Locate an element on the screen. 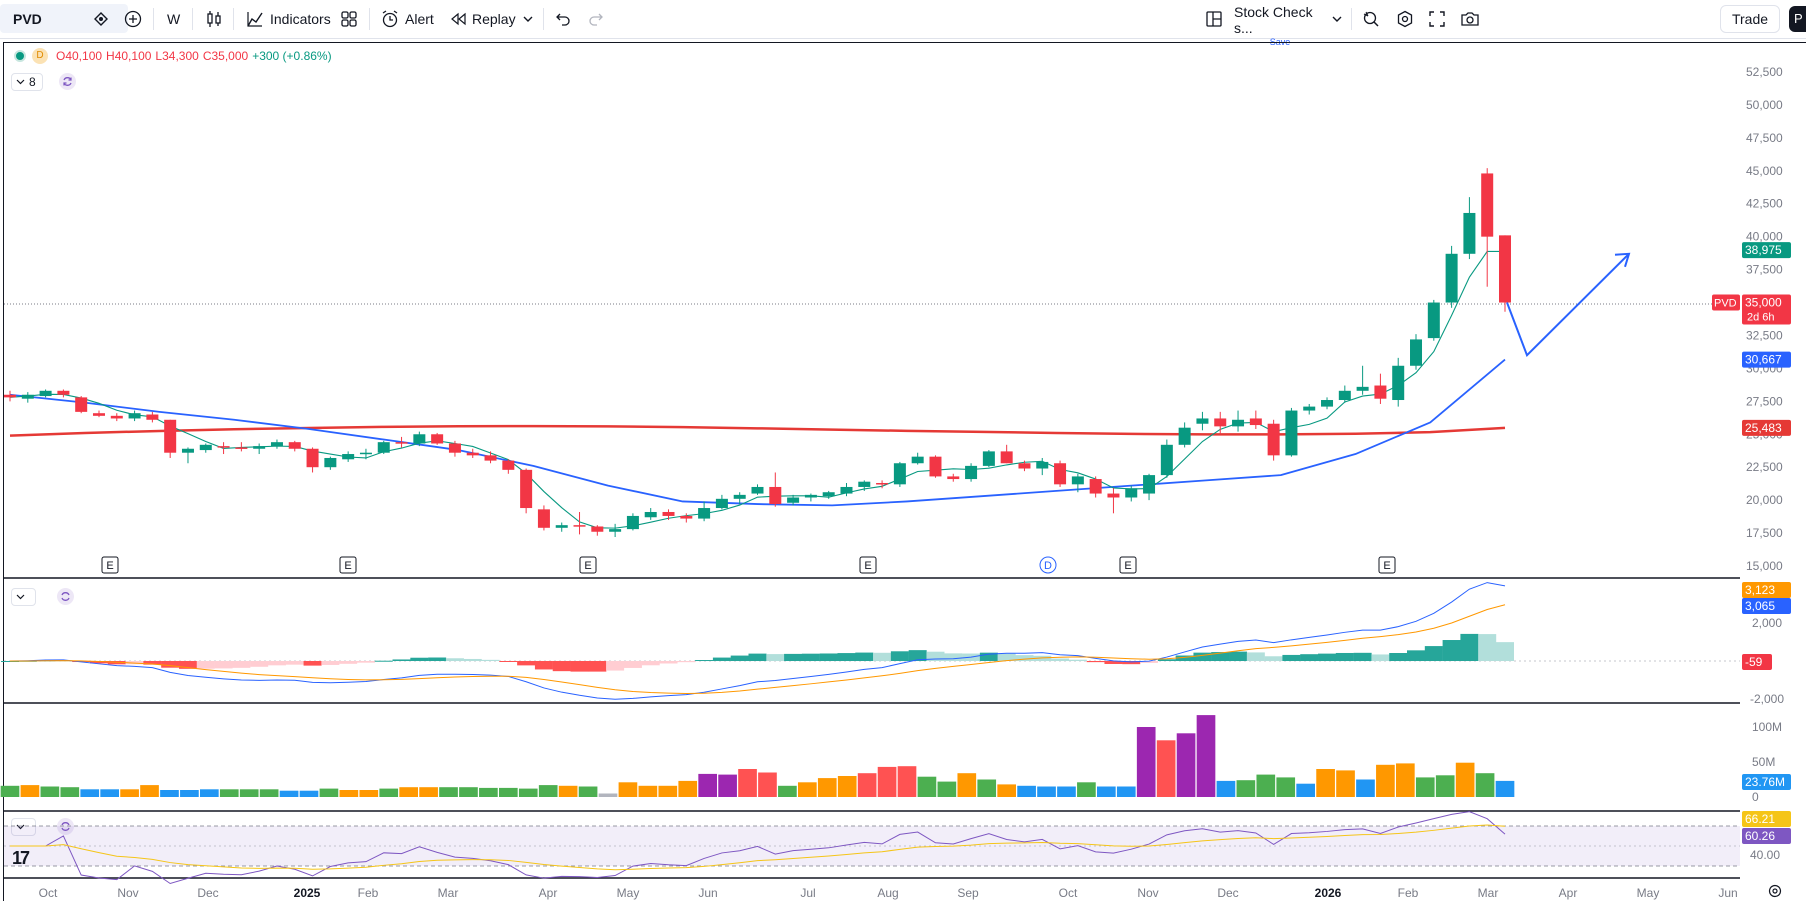 The height and width of the screenshot is (903, 1806). layout-icon is located at coordinates (1214, 19).